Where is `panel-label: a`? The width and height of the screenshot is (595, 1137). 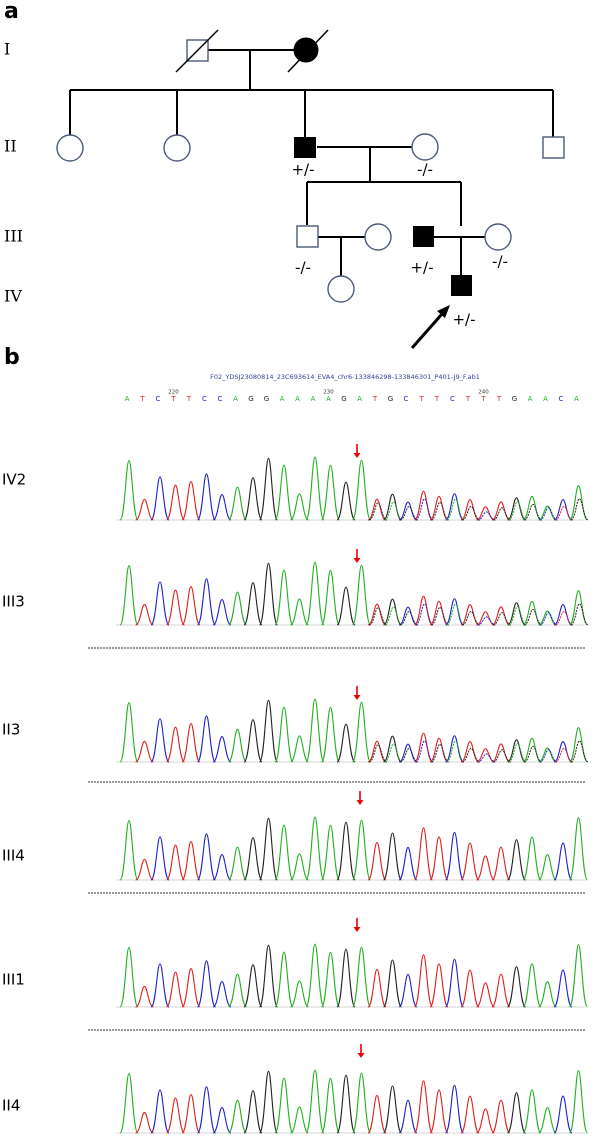
panel-label: a is located at coordinates (11, 12).